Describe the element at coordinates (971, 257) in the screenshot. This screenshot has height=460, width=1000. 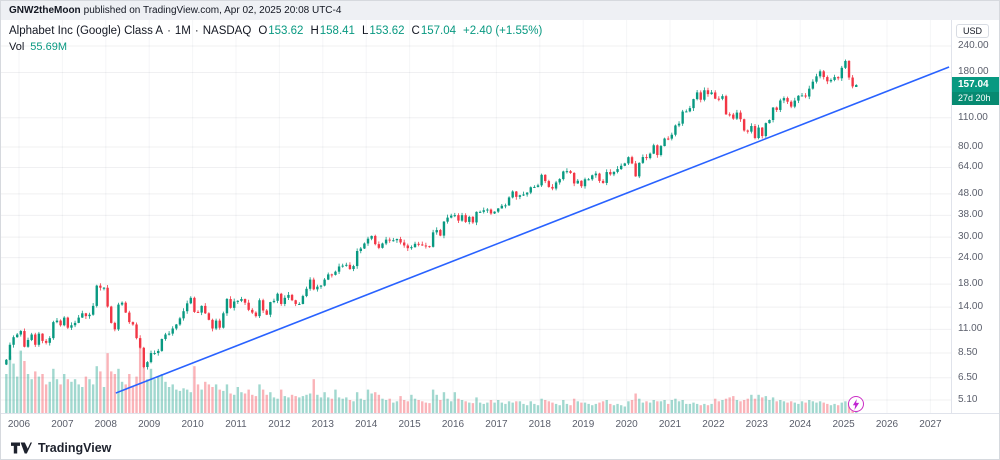
I see `price-axis-label: 24.00` at that location.